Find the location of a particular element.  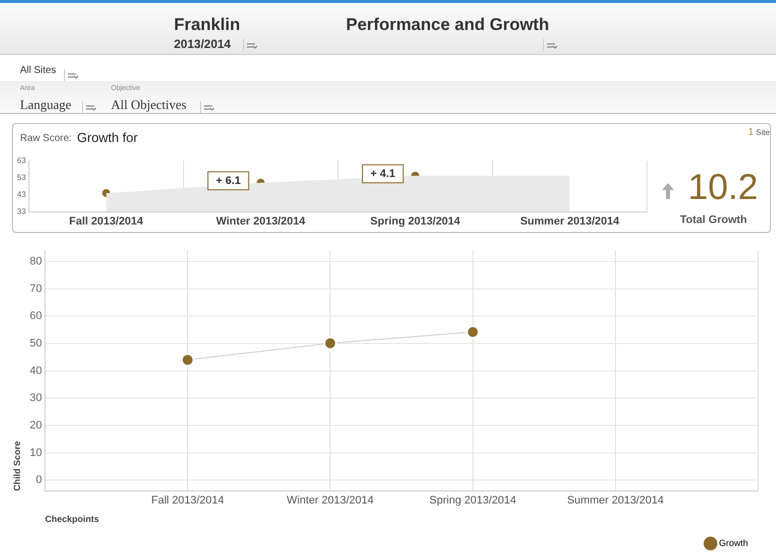

text: All Objectives is located at coordinates (148, 105).